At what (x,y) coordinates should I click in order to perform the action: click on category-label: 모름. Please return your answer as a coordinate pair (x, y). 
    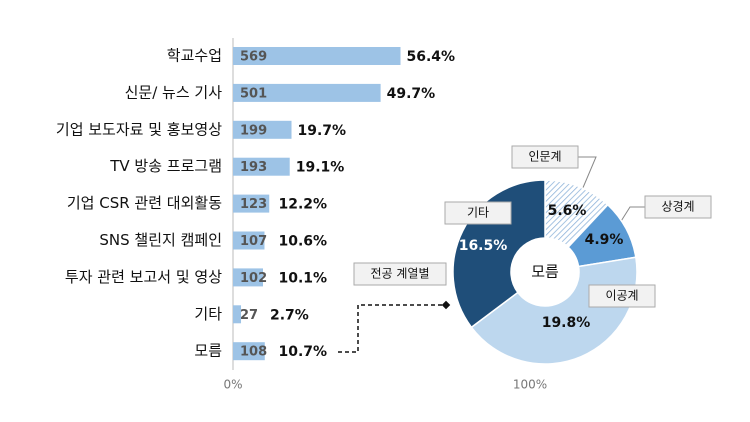
    Looking at the image, I should click on (208, 351).